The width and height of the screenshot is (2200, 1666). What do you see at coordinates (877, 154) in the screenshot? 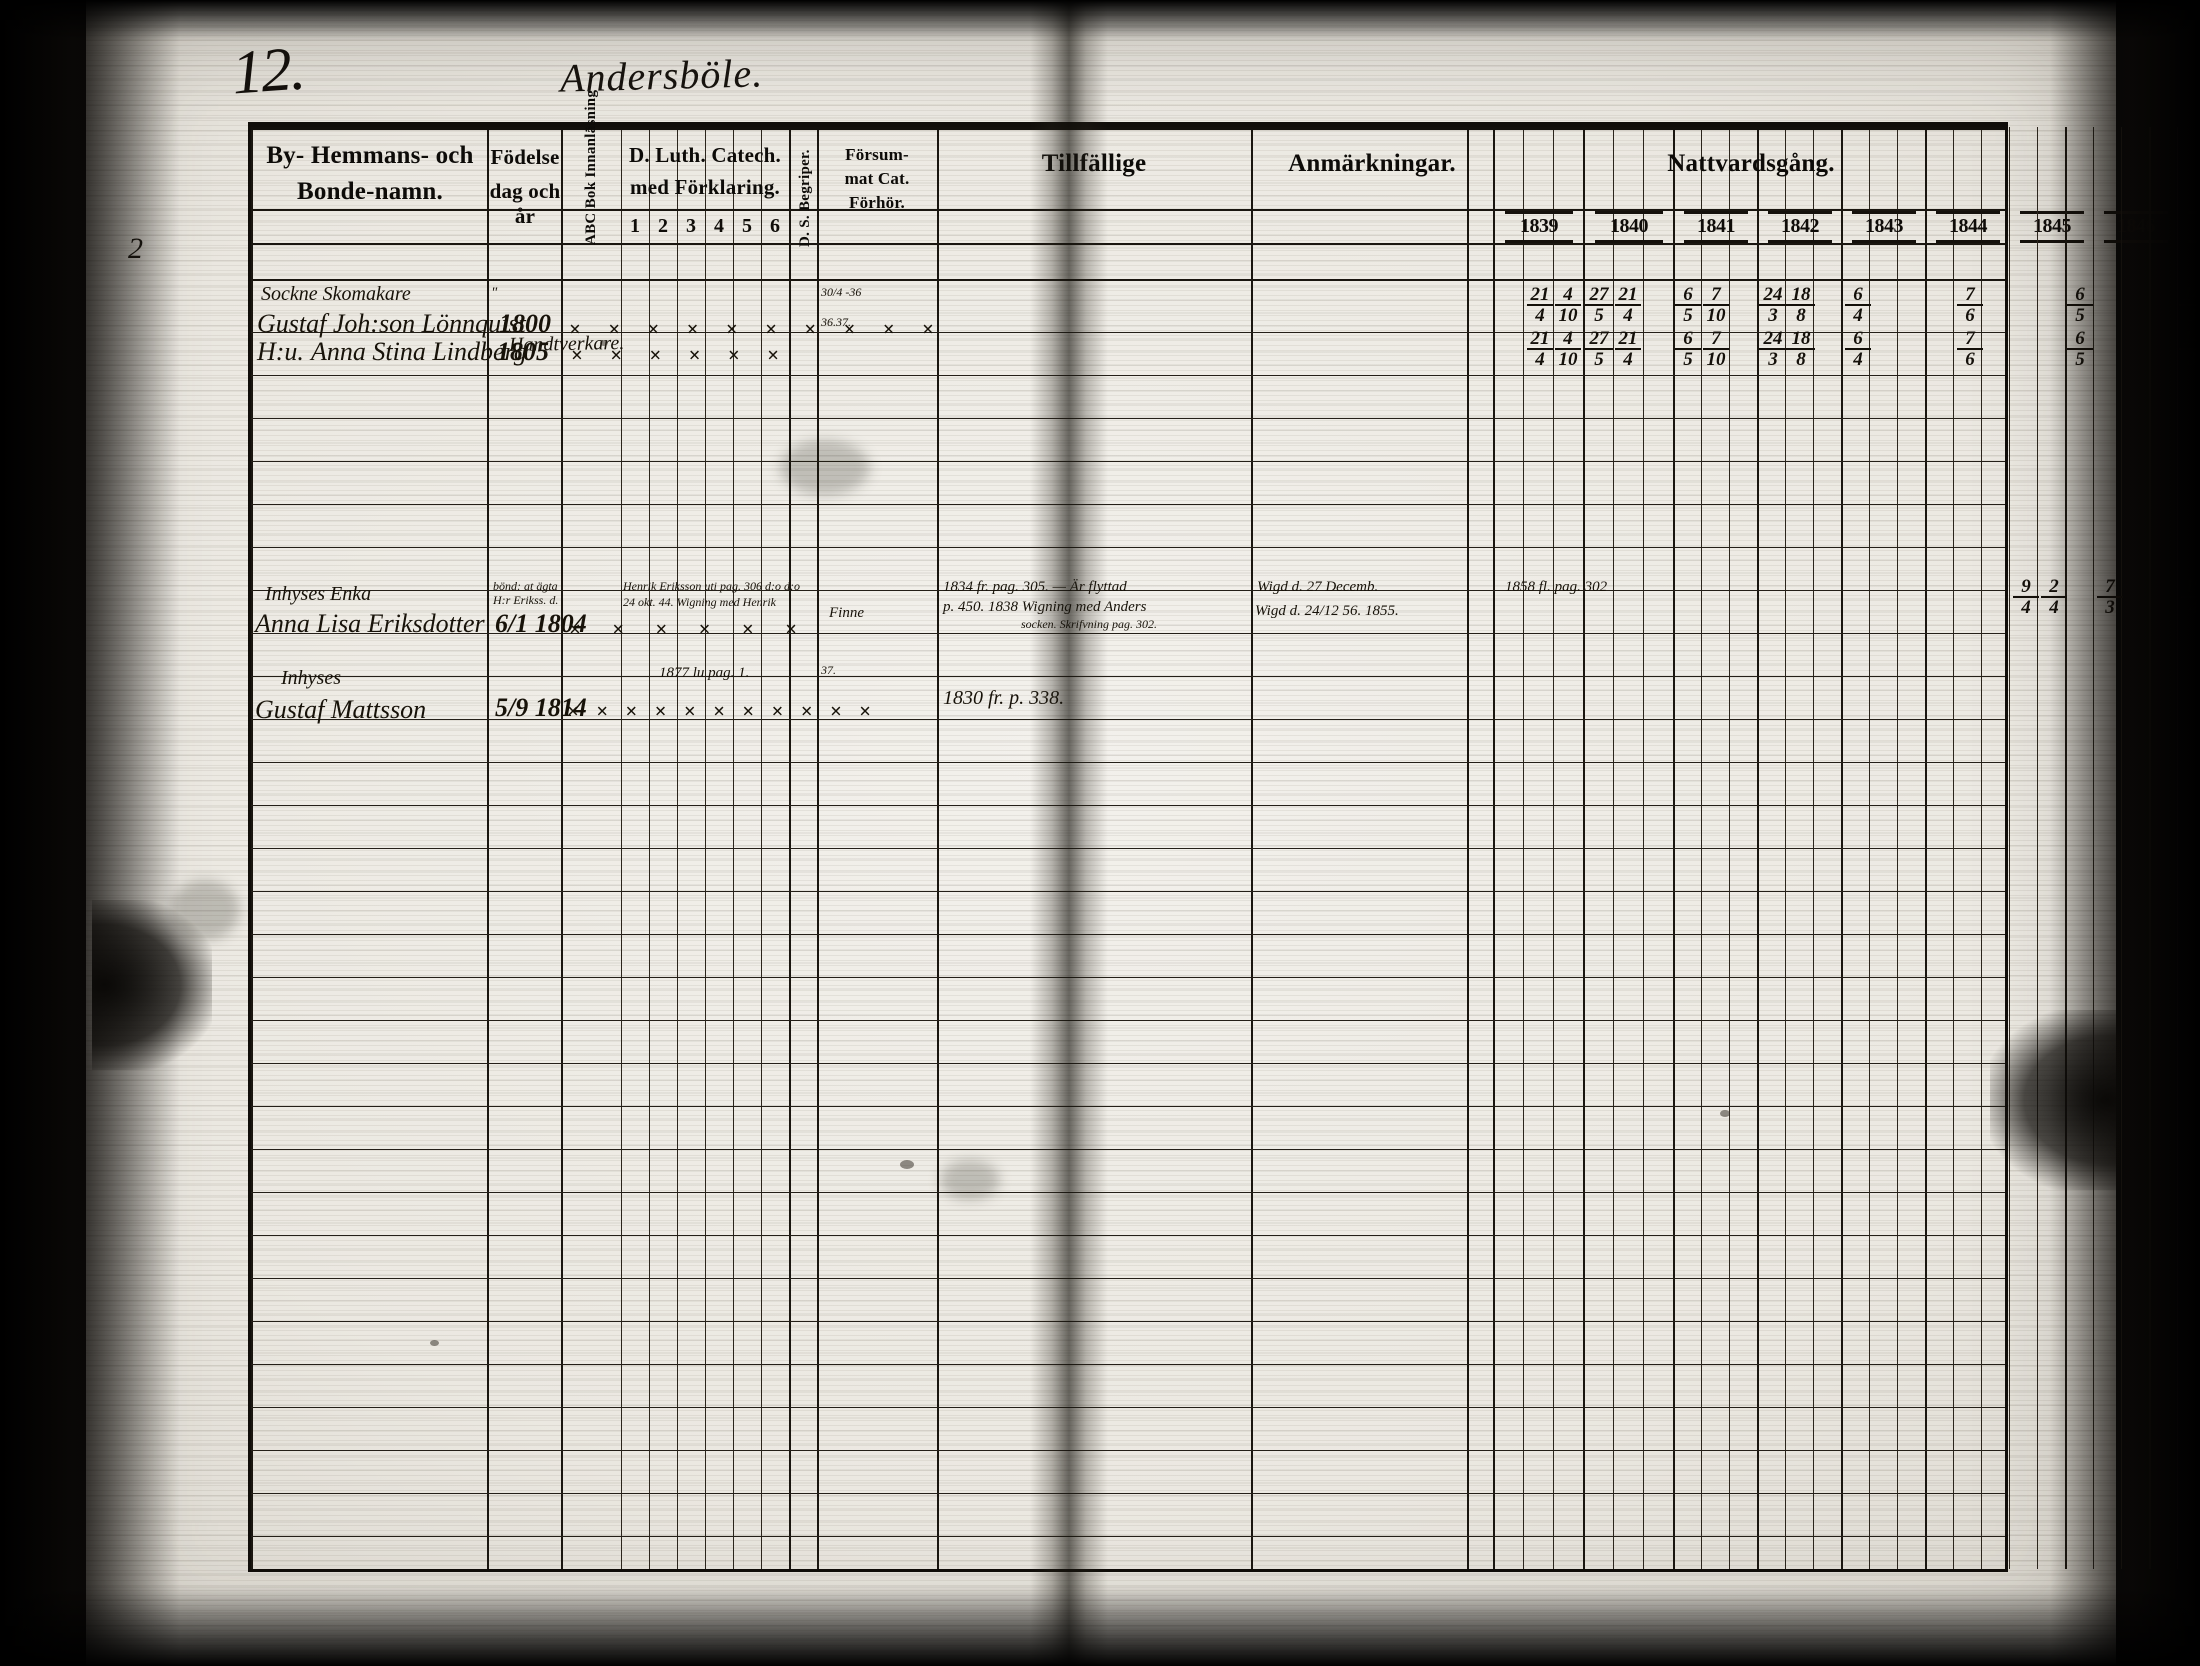
I see `header-forsummat-line1: Försum-` at bounding box center [877, 154].